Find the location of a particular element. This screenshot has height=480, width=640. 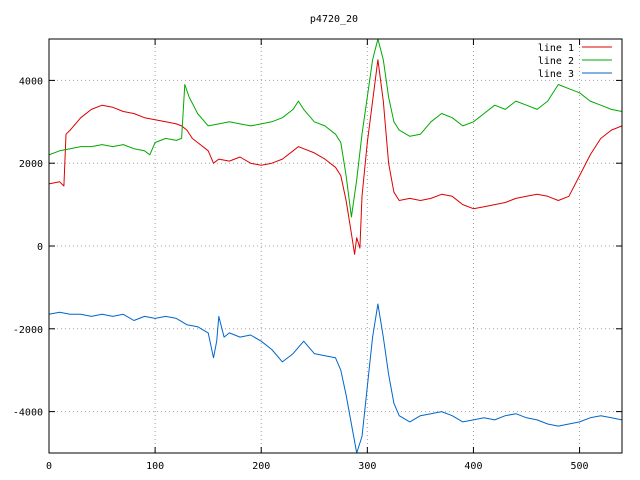

legend: line 1 line 2 line 3 is located at coordinates (575, 61).